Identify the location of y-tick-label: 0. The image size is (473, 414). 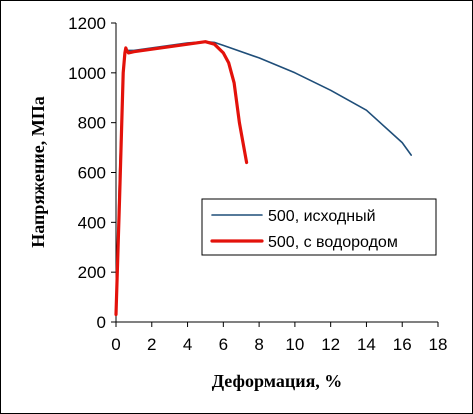
(101, 322).